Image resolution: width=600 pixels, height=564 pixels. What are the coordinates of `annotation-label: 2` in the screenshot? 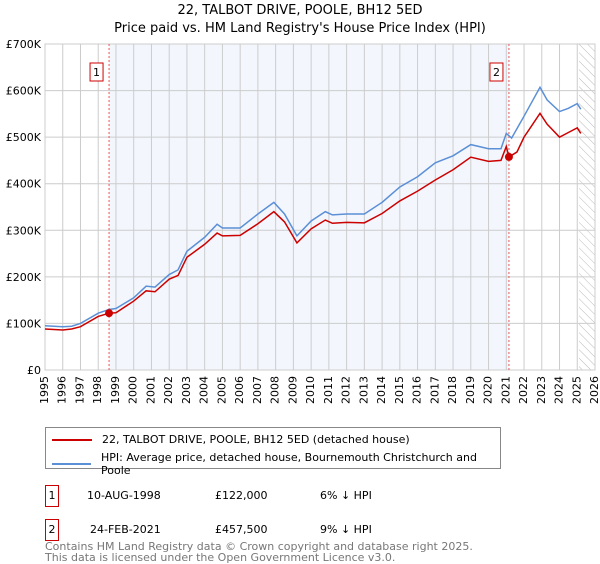 It's located at (496, 72).